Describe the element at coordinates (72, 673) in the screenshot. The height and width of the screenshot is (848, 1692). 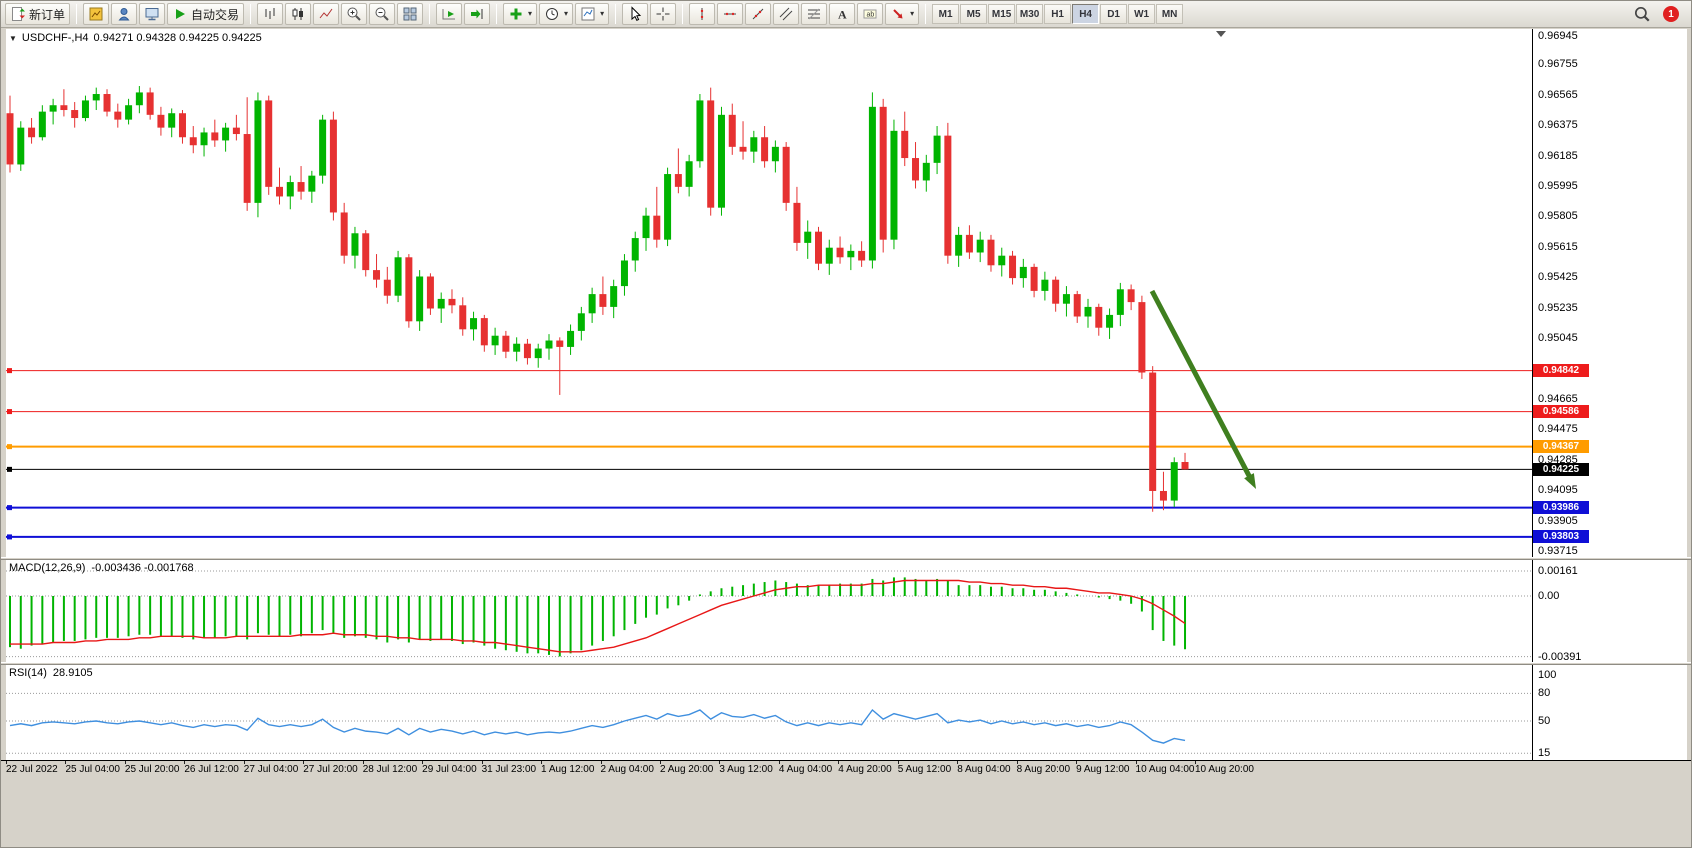
I see `rsi-value: 28.9105` at that location.